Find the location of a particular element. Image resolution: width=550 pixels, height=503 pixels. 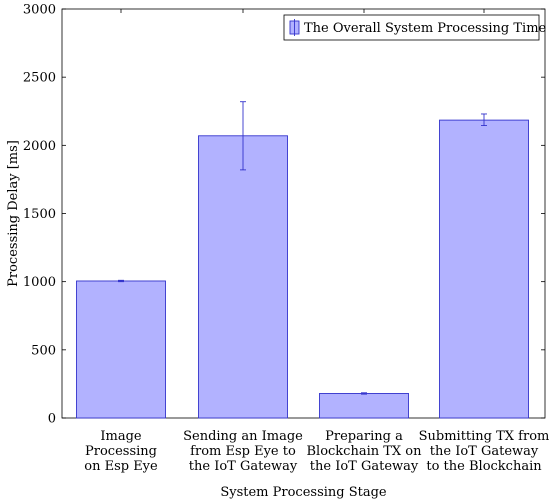

x-category-label: Image Processing on Esp Eye is located at coordinates (121, 451).